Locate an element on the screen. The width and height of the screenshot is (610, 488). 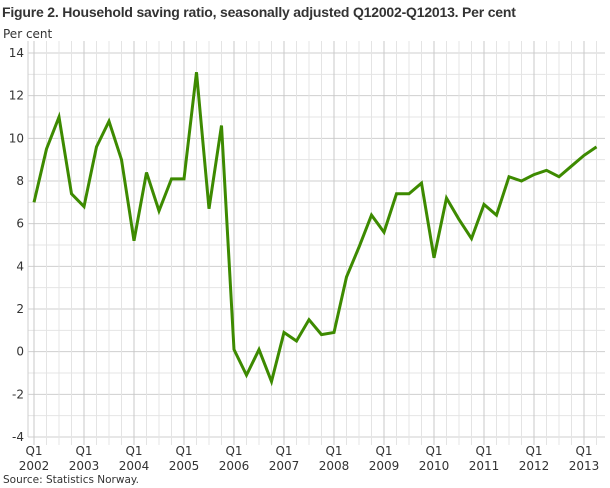
x-tick-label-year: 2006 is located at coordinates (234, 466).